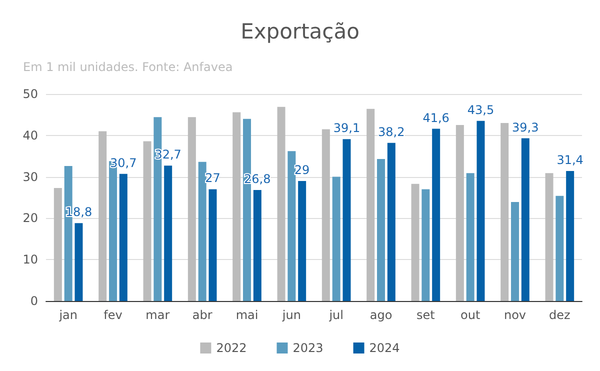  What do you see at coordinates (212, 178) in the screenshot?
I see `data-label: 27` at bounding box center [212, 178].